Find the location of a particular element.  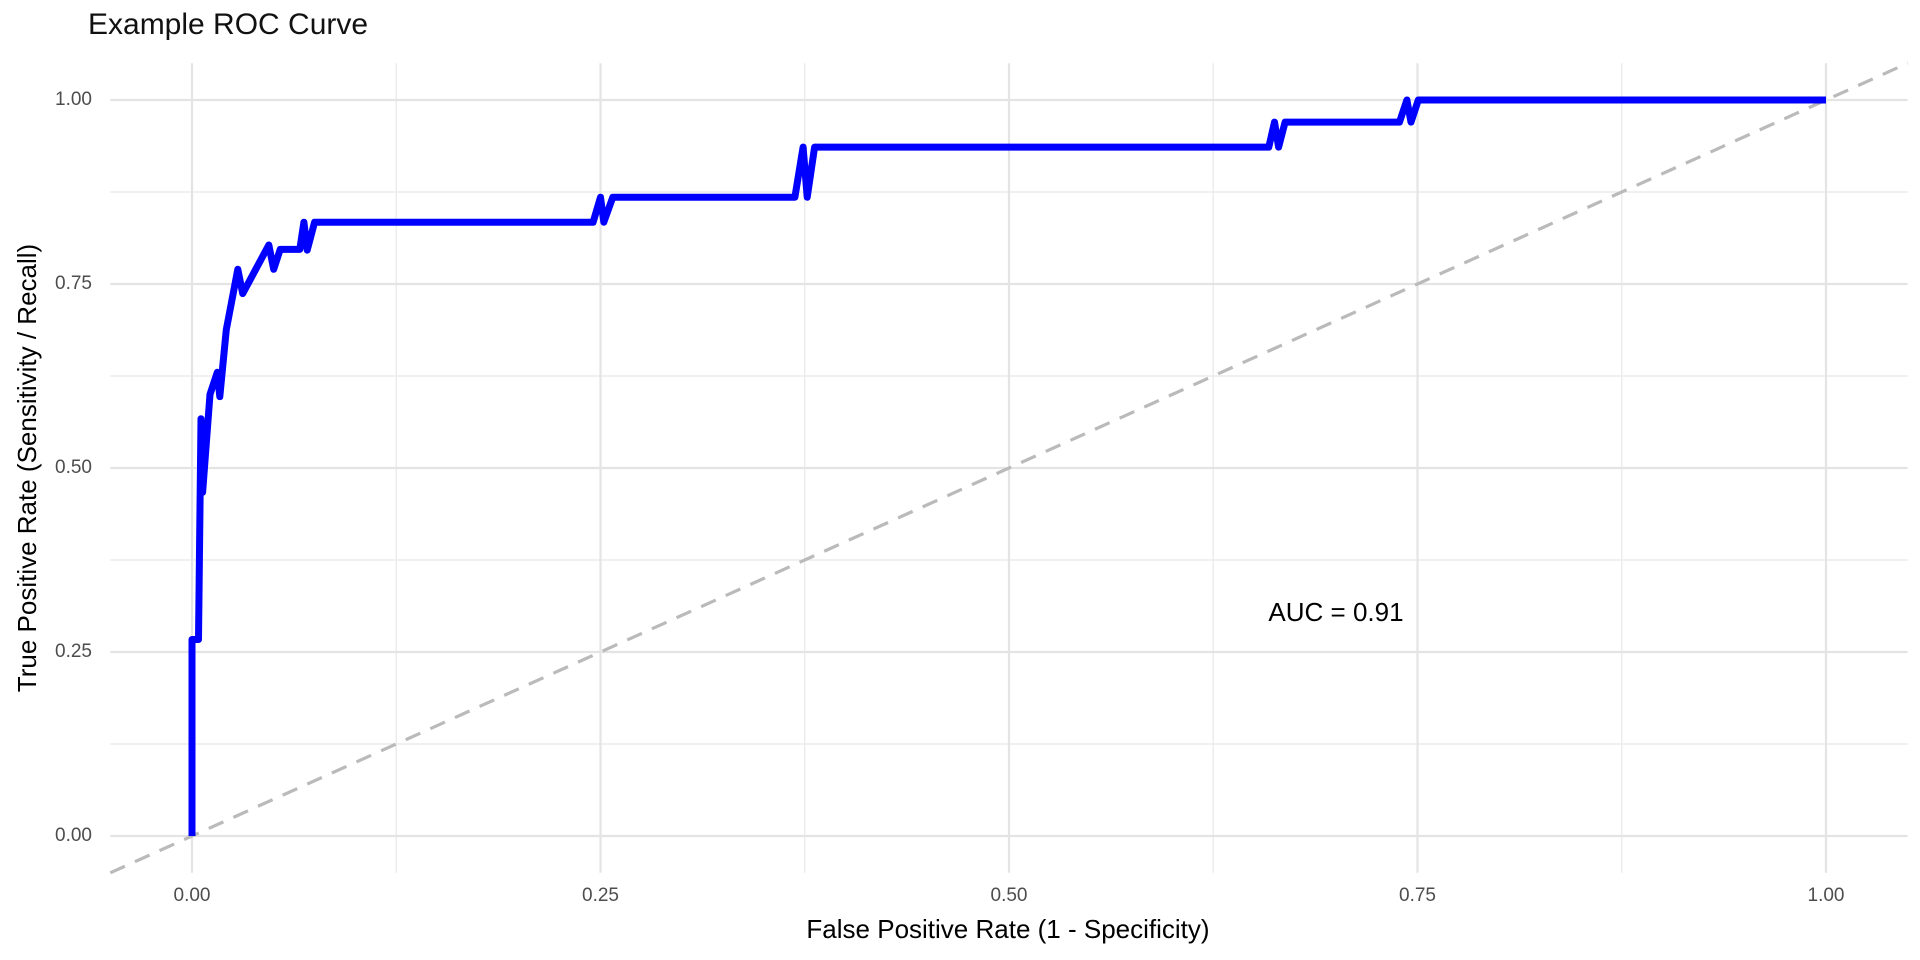

x-tick-label: 1.00 is located at coordinates (1826, 895).